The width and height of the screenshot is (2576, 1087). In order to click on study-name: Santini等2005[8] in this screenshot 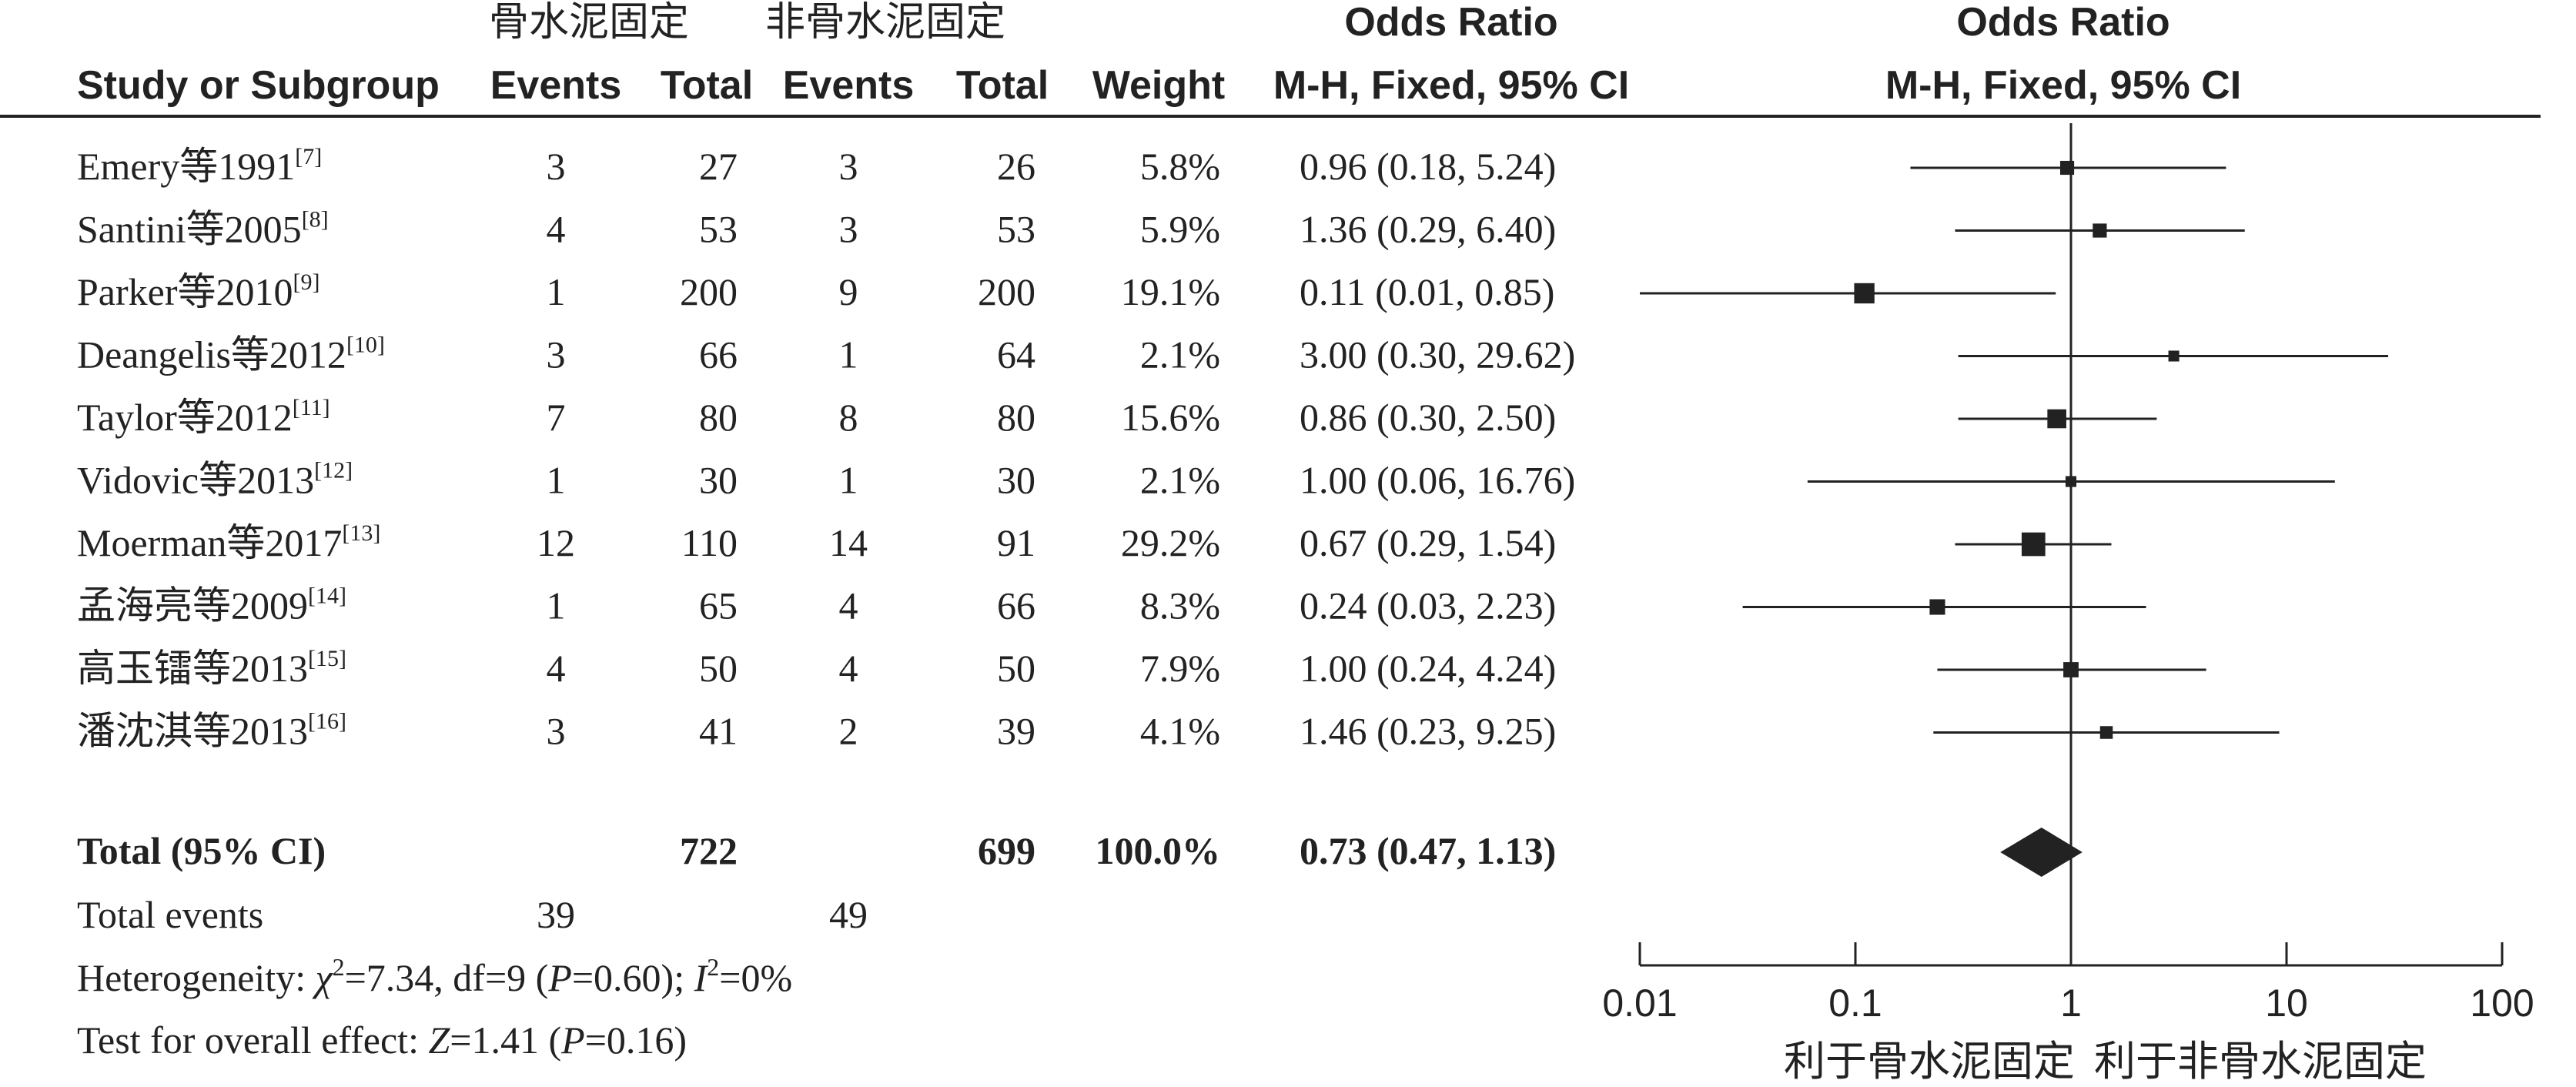, I will do `click(203, 229)`.